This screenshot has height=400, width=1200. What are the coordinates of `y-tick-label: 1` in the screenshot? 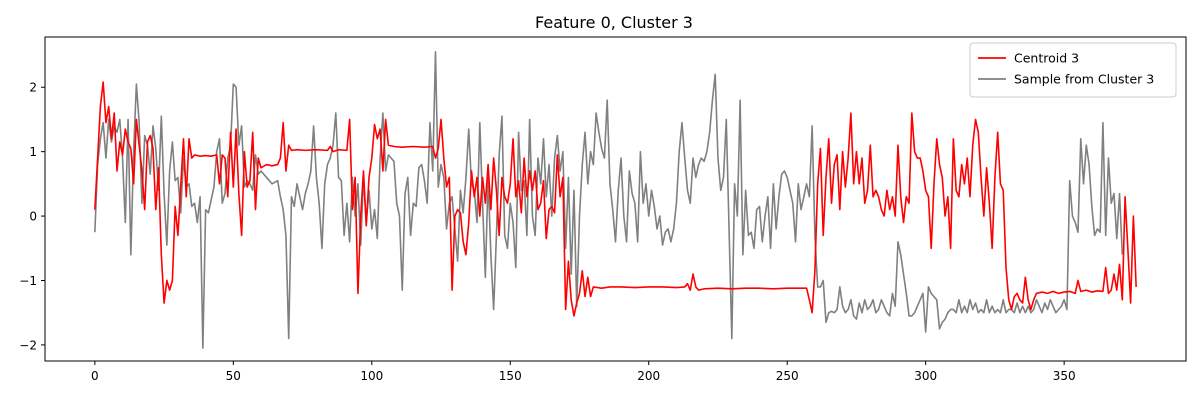 It's located at (33, 152).